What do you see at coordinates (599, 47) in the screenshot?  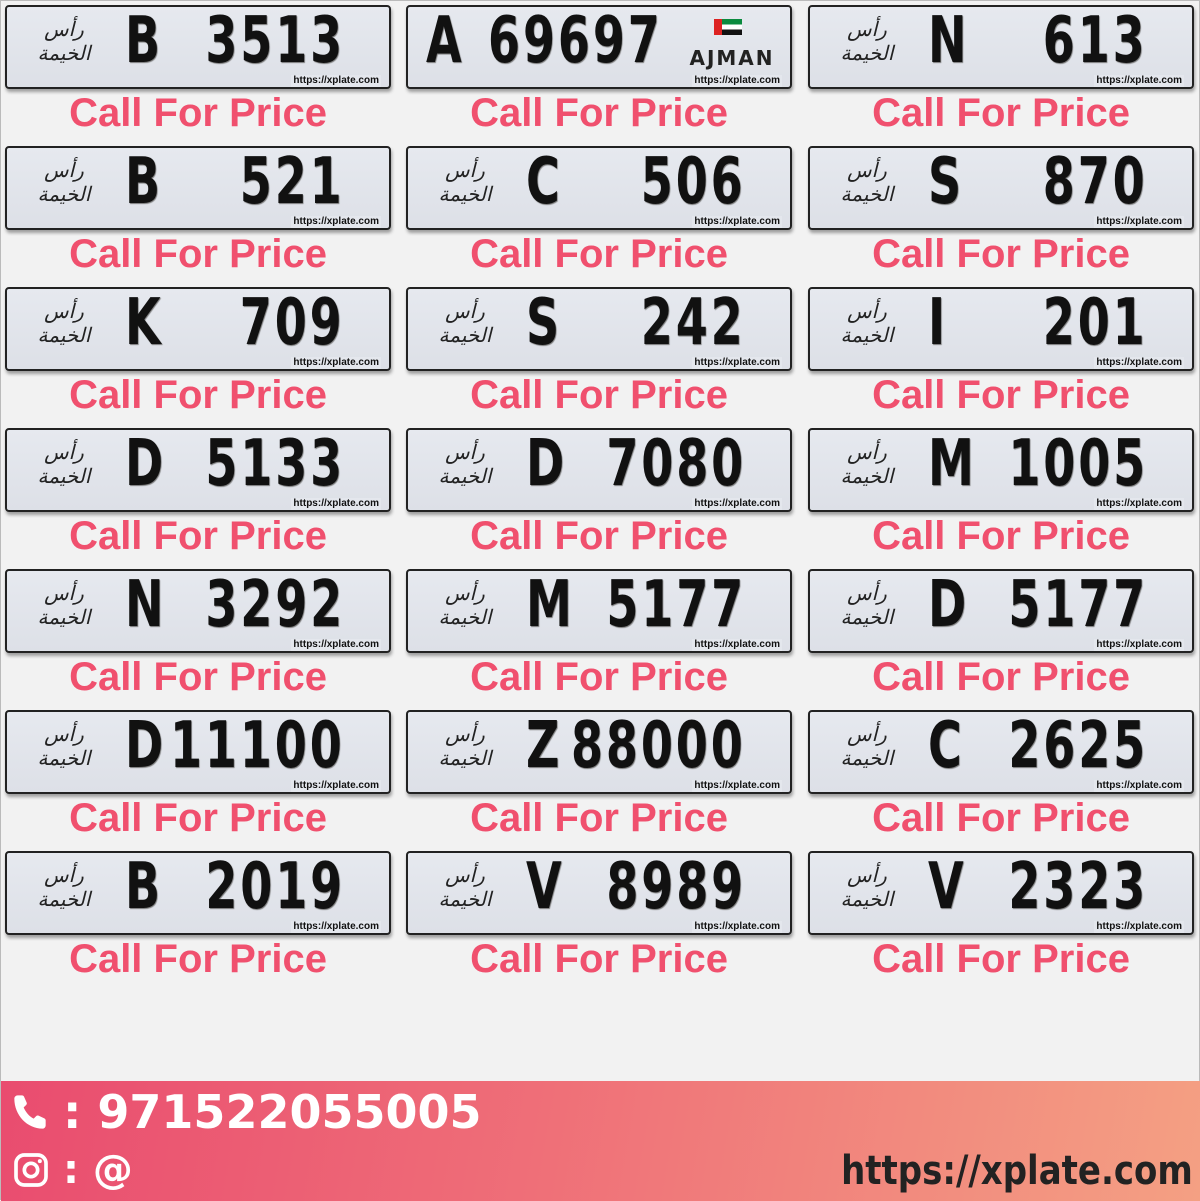 I see `license-plate: AJMAN A 69697 https://xplate.com` at bounding box center [599, 47].